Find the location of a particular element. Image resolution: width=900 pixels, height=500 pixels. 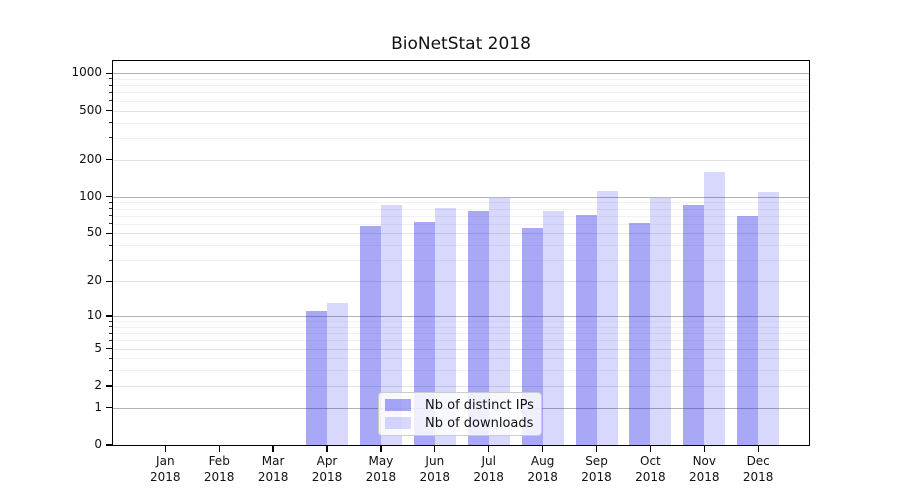

legend-swatch-downloads-icon is located at coordinates (398, 423).